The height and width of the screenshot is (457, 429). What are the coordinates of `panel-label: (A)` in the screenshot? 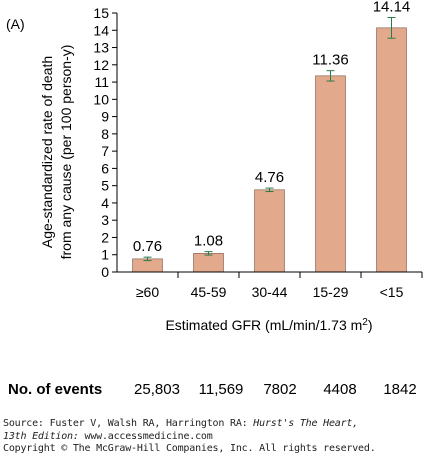 It's located at (15, 24).